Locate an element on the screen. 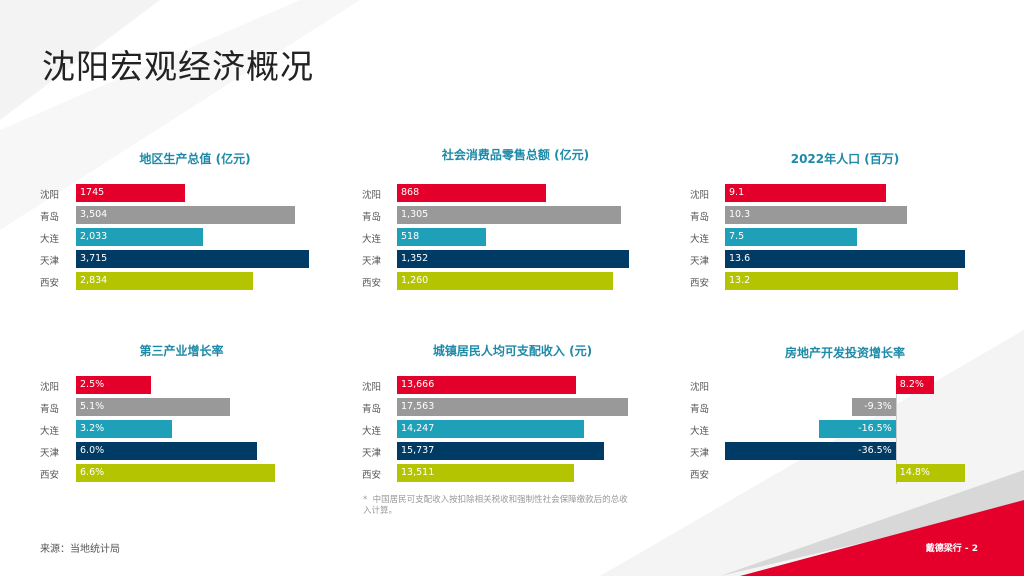  data-label: 5.1% is located at coordinates (92, 406).